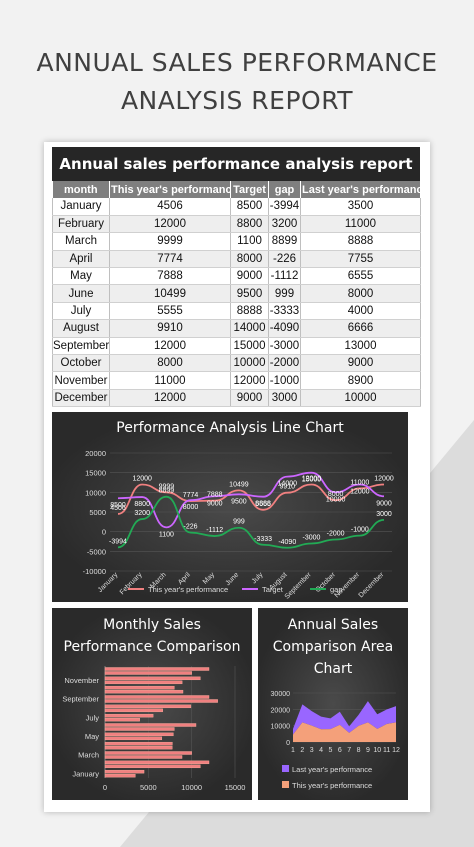 This screenshot has height=847, width=474. Describe the element at coordinates (396, 750) in the screenshot. I see `x-tick-label: 12` at that location.